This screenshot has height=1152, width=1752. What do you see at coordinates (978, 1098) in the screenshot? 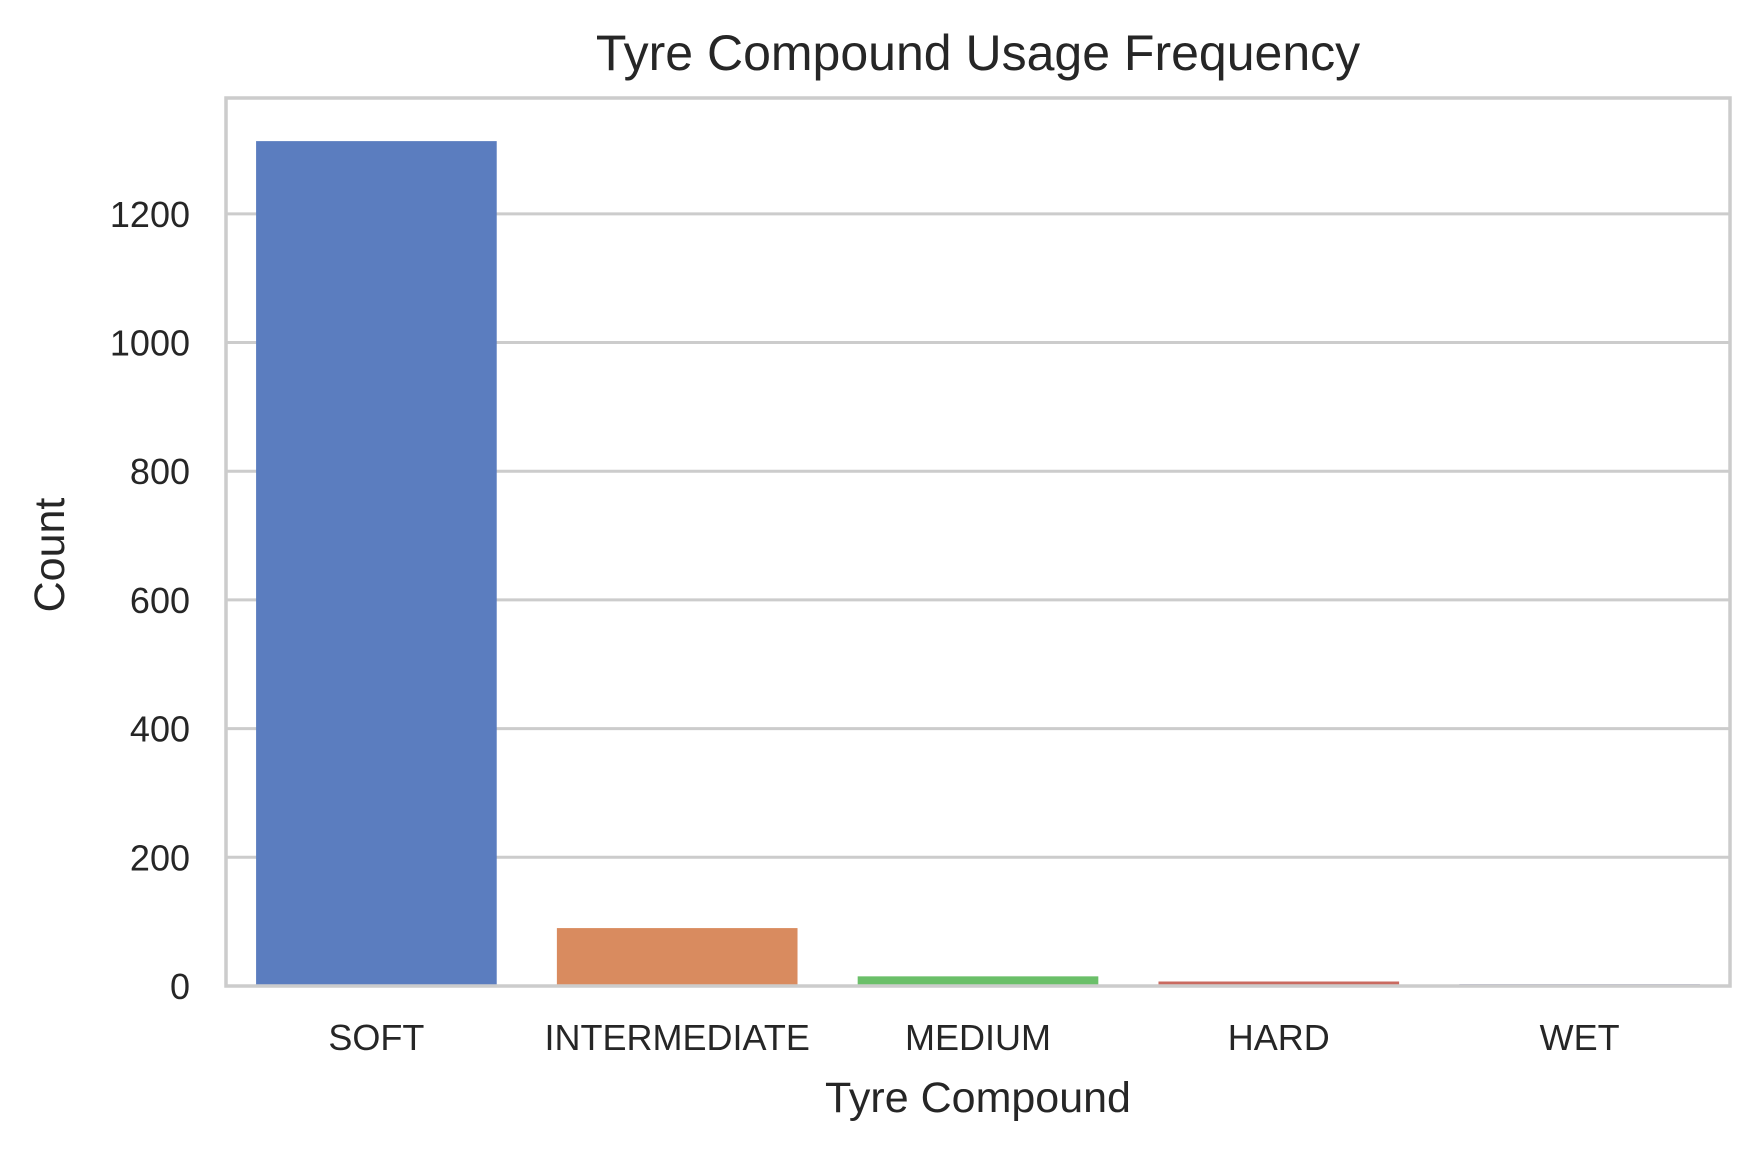
I see `x-axis-label: Tyre Compound` at bounding box center [978, 1098].